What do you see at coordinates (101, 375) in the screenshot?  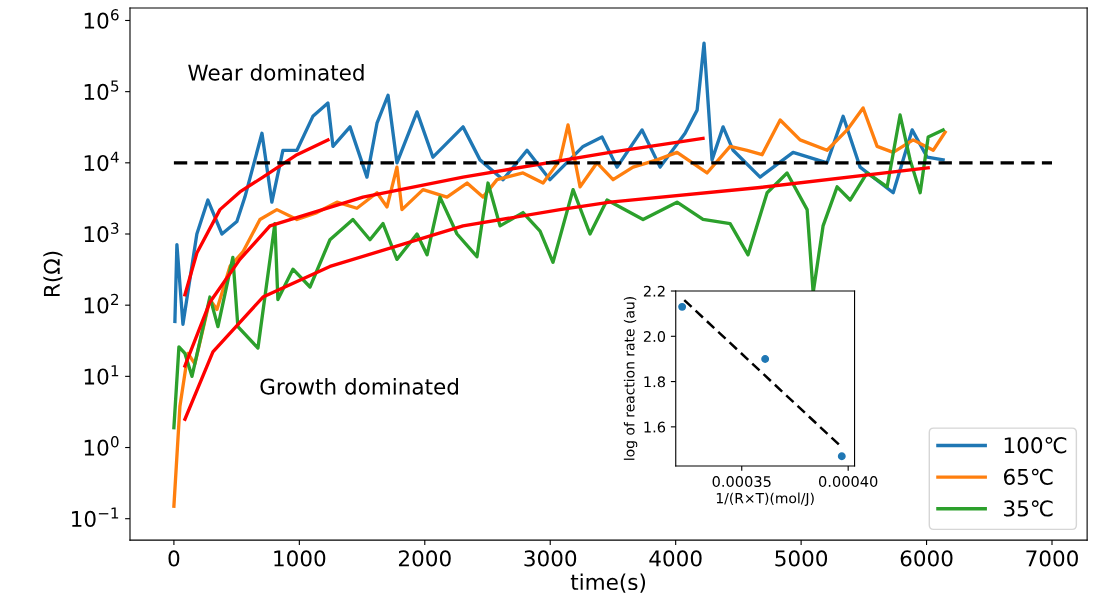 I see `y-tick-label: 10$^{1}$` at bounding box center [101, 375].